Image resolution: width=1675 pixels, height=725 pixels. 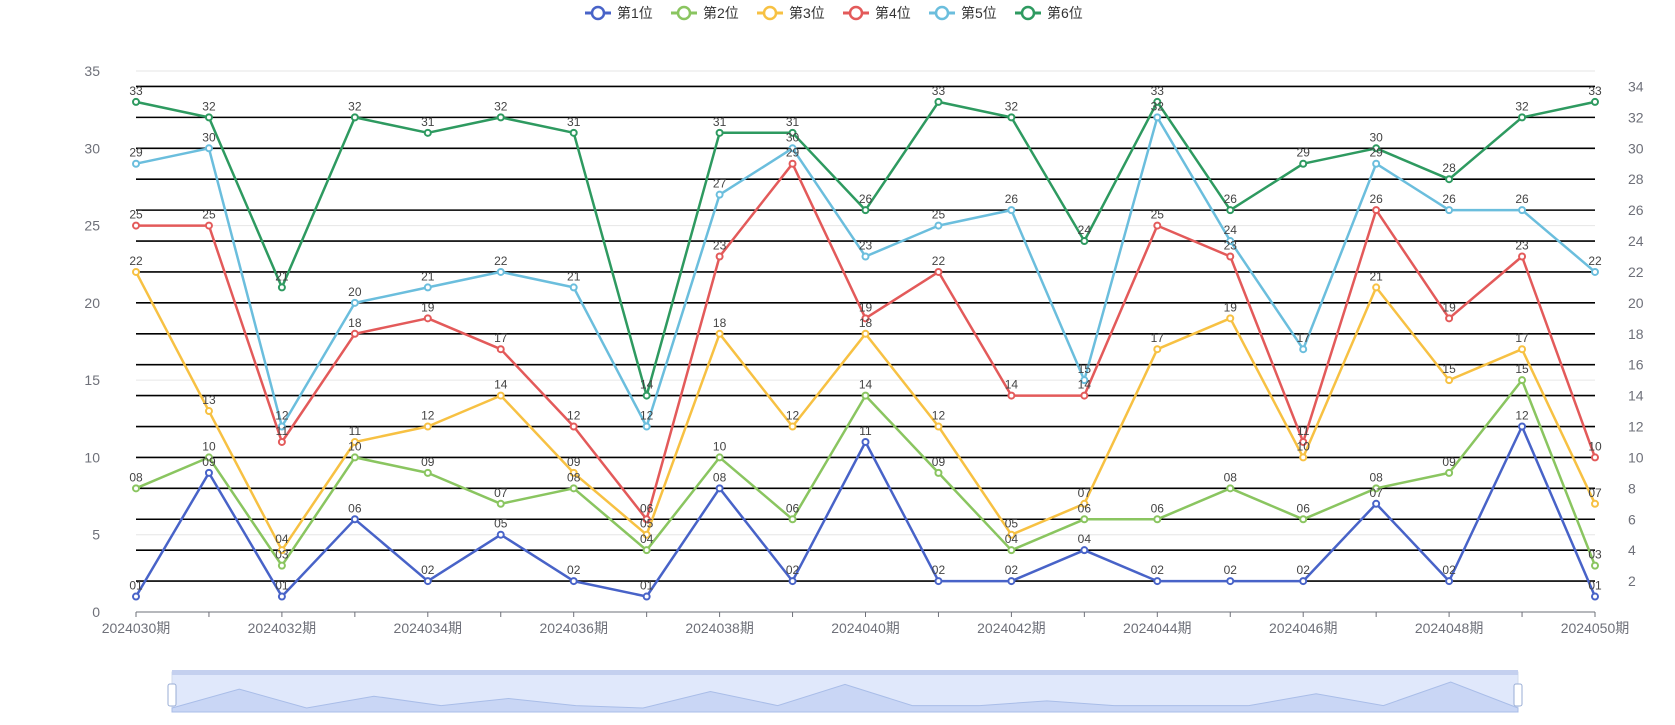 What do you see at coordinates (705, 13) in the screenshot?
I see `legend-item: 第2位` at bounding box center [705, 13].